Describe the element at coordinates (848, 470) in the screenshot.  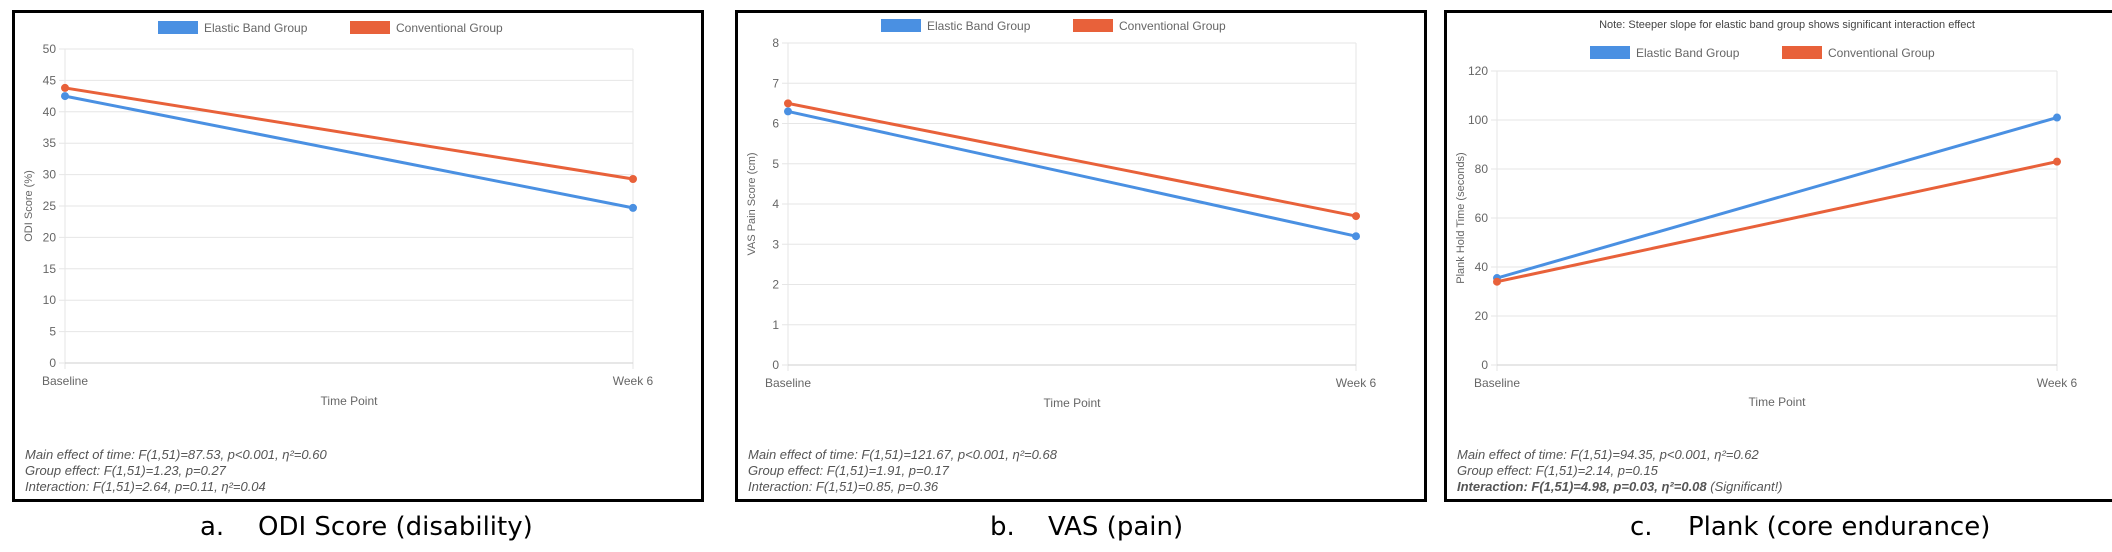
I see `vas-stat-group: Group effect: F(1,51)=1.91, p=0.17` at that location.